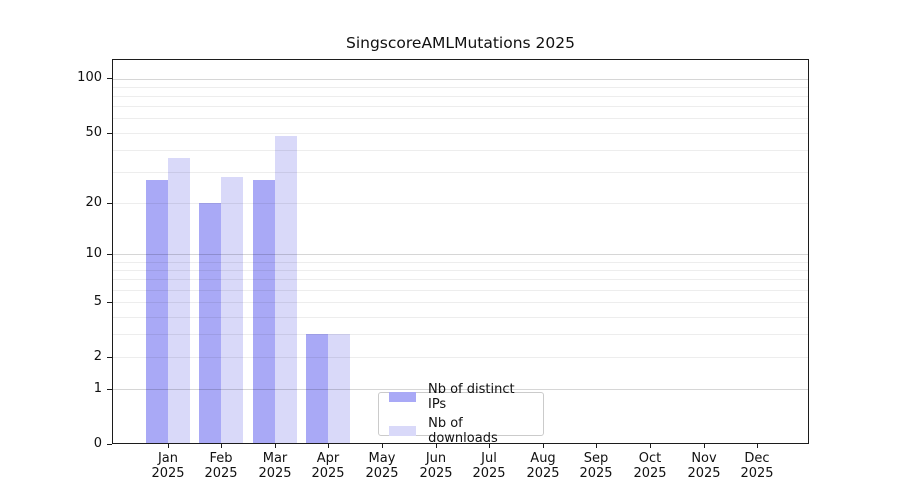 The height and width of the screenshot is (500, 900). Describe the element at coordinates (596, 458) in the screenshot. I see `x-label-month: Sep` at that location.